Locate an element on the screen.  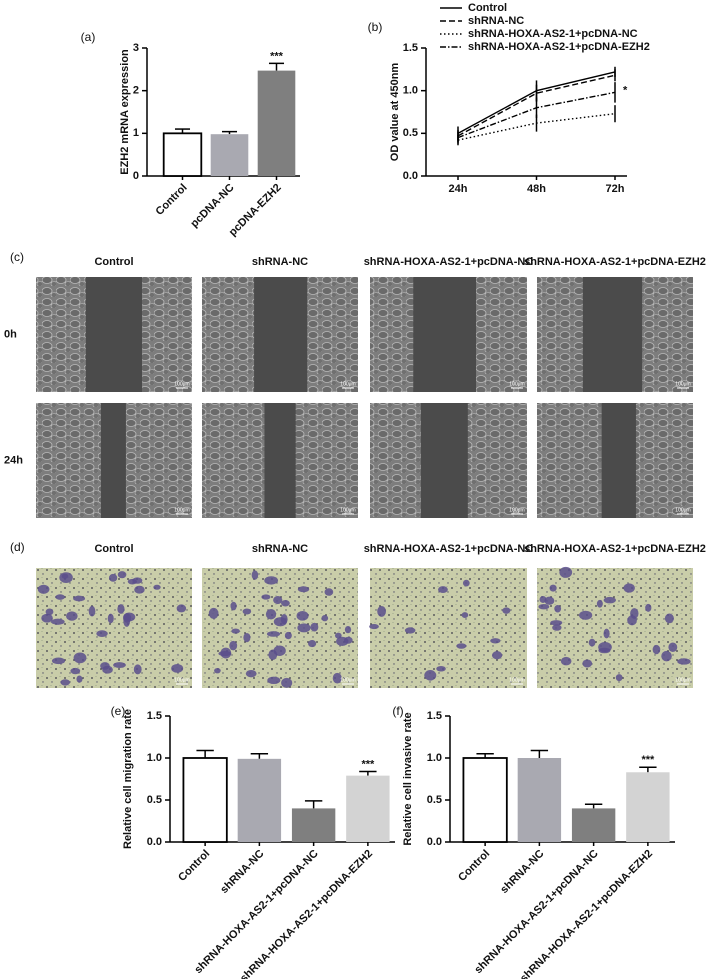
panel-label: (f) is located at coordinates (397, 711).